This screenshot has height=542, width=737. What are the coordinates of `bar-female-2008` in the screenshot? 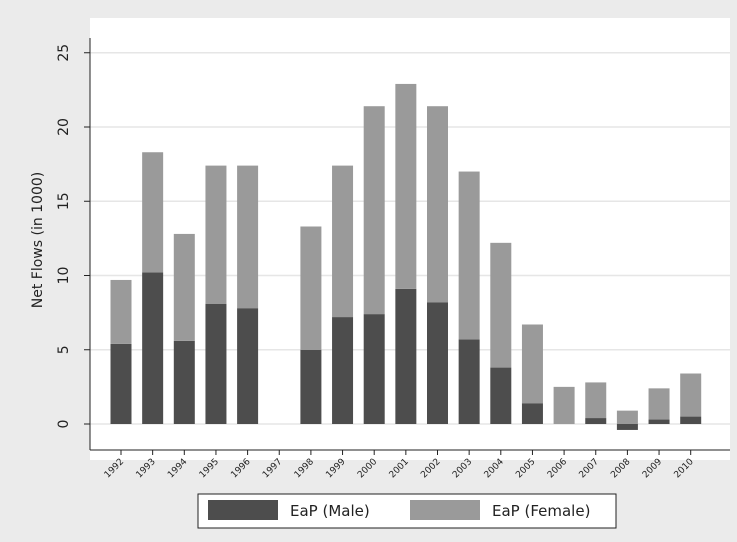 It's located at (627, 417).